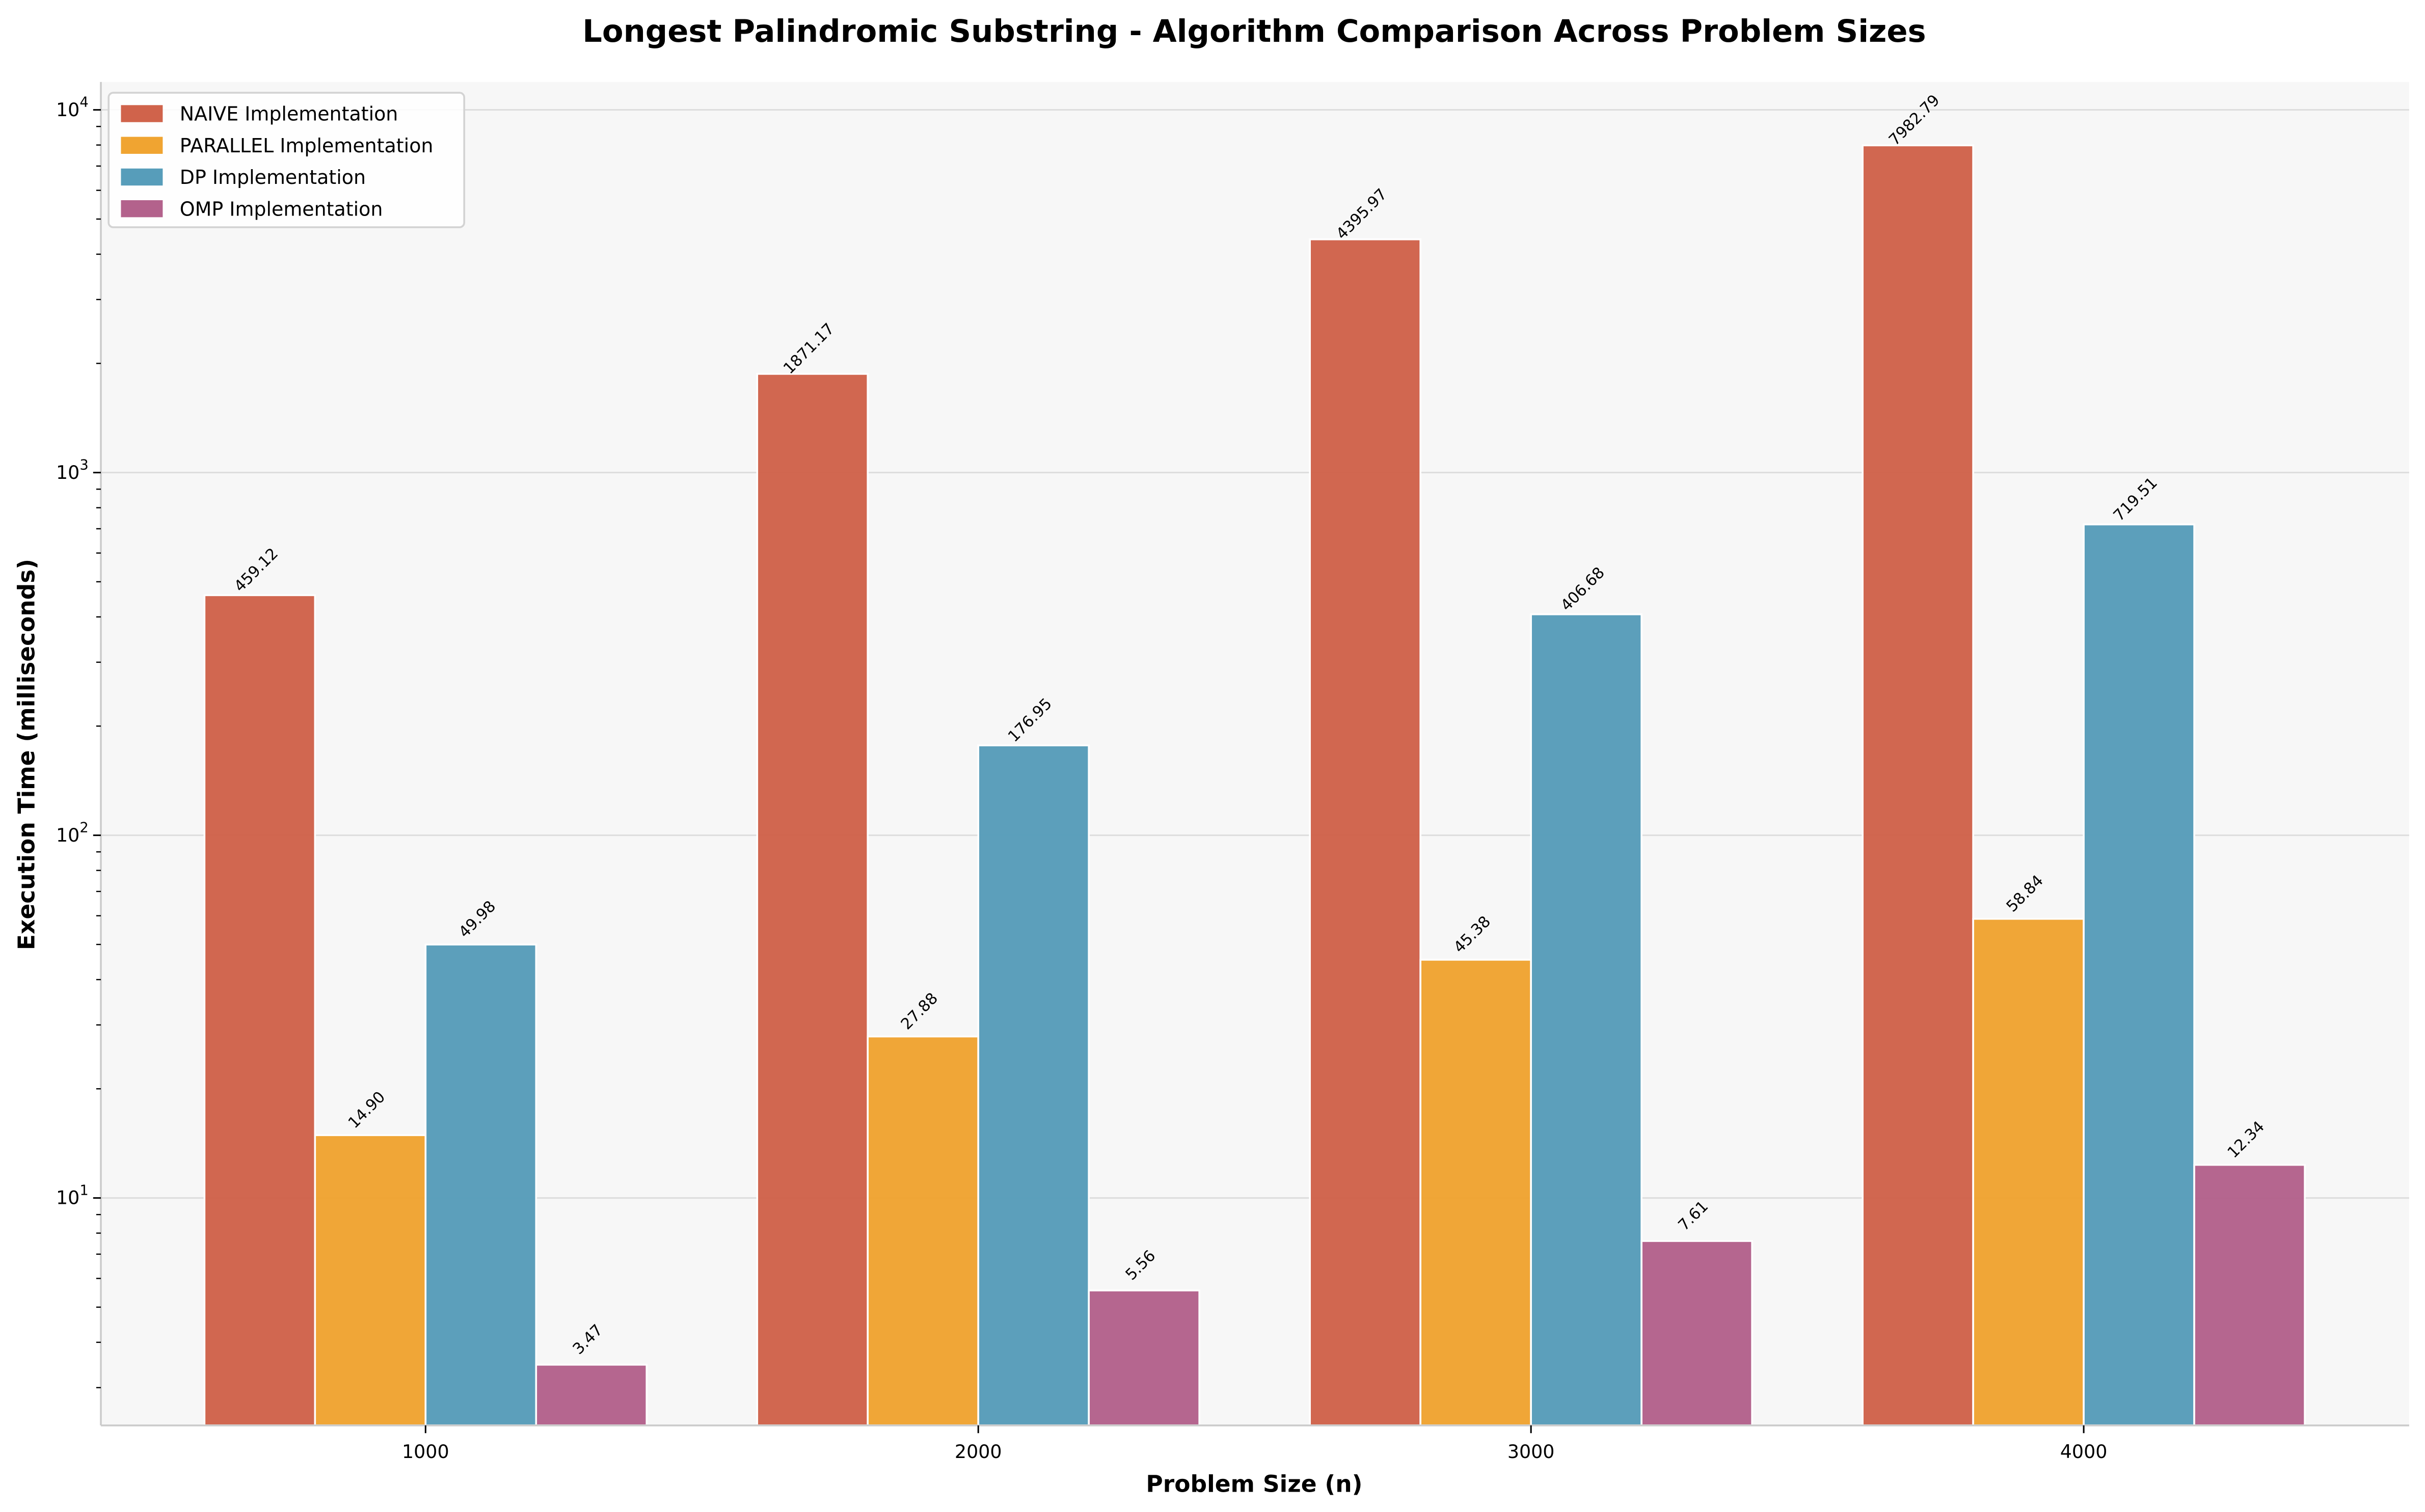 The height and width of the screenshot is (1512, 2425). I want to click on x-tick-label: 2000, so click(978, 1452).